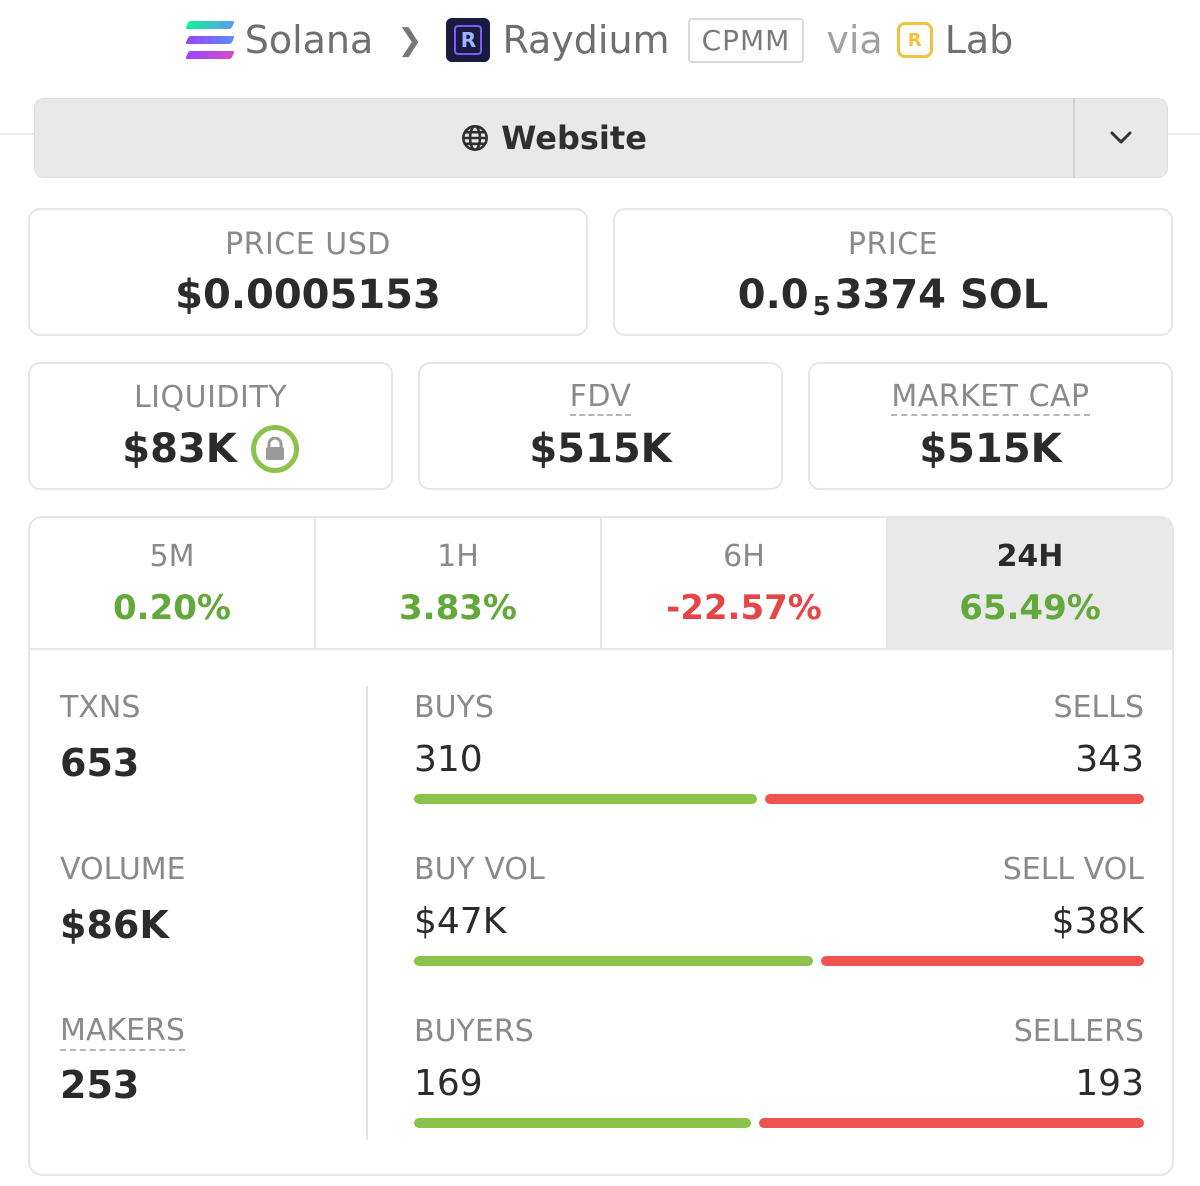  I want to click on breadcrumb-dex: R Raydium, so click(558, 40).